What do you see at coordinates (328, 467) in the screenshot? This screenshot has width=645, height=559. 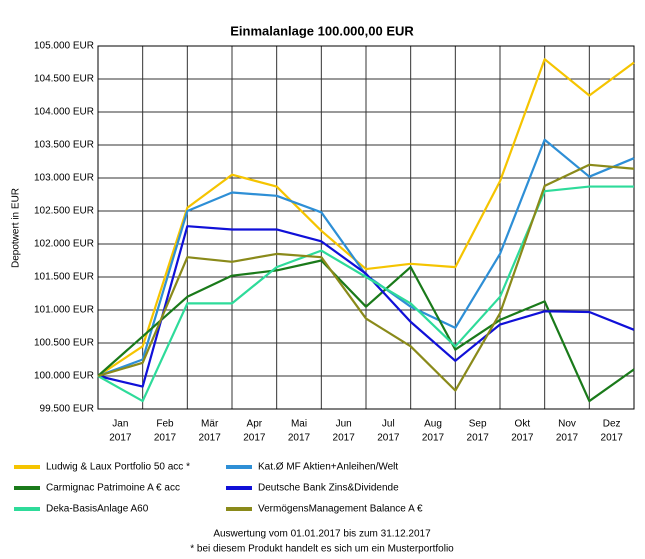 I see `legend-label: Kat.Ø MF Aktien+Anleihen/Welt` at bounding box center [328, 467].